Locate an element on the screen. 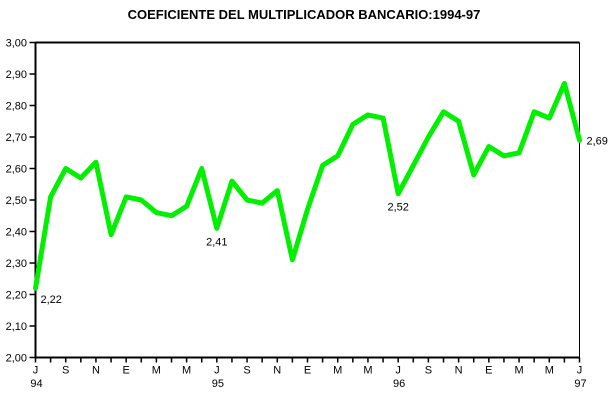 This screenshot has height=401, width=608. data-label: 2,69 is located at coordinates (597, 142).